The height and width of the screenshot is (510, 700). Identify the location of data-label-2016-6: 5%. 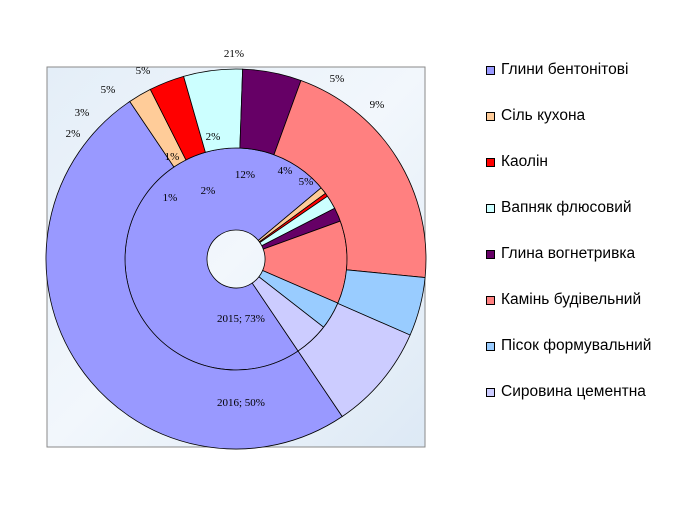
(337, 79).